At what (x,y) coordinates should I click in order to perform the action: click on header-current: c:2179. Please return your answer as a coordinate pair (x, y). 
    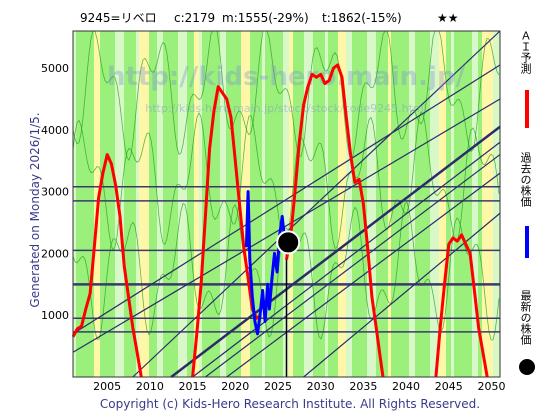
    Looking at the image, I should click on (194, 18).